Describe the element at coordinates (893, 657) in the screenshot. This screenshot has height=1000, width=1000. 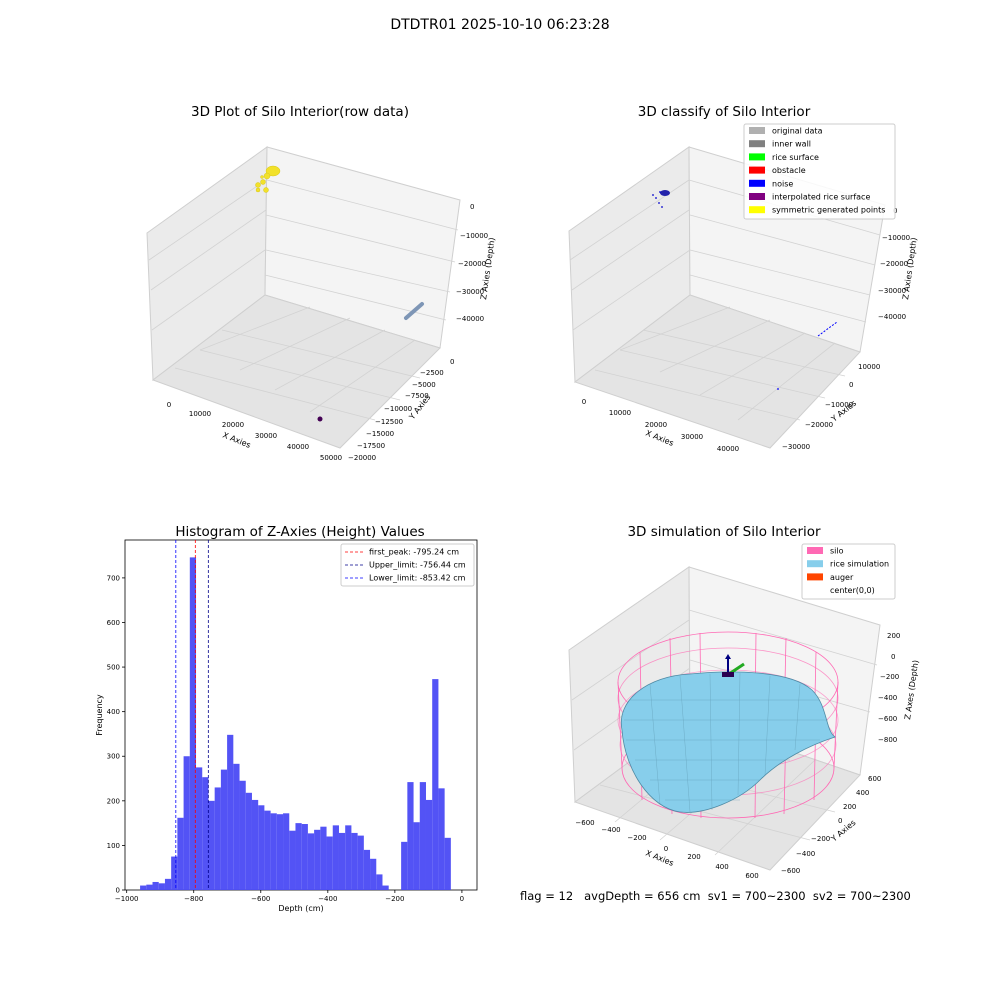
I see `p4-ztick-4: 0` at that location.